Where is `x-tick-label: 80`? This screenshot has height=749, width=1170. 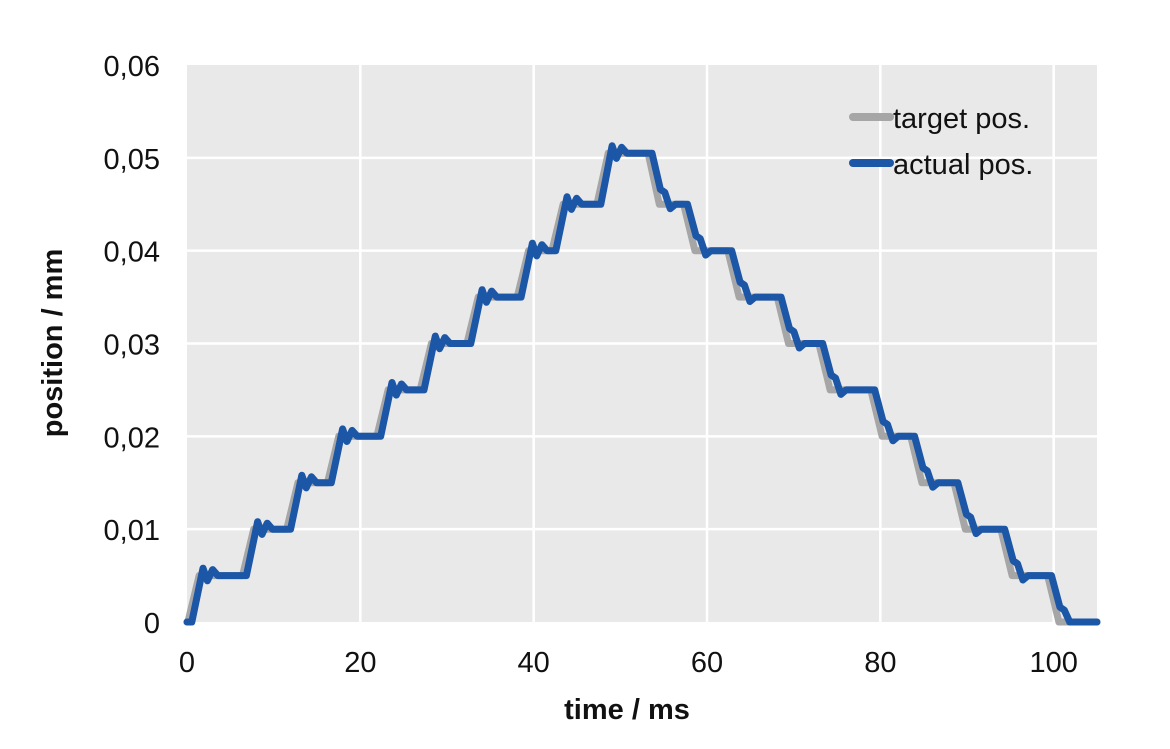
x-tick-label: 80 is located at coordinates (880, 663).